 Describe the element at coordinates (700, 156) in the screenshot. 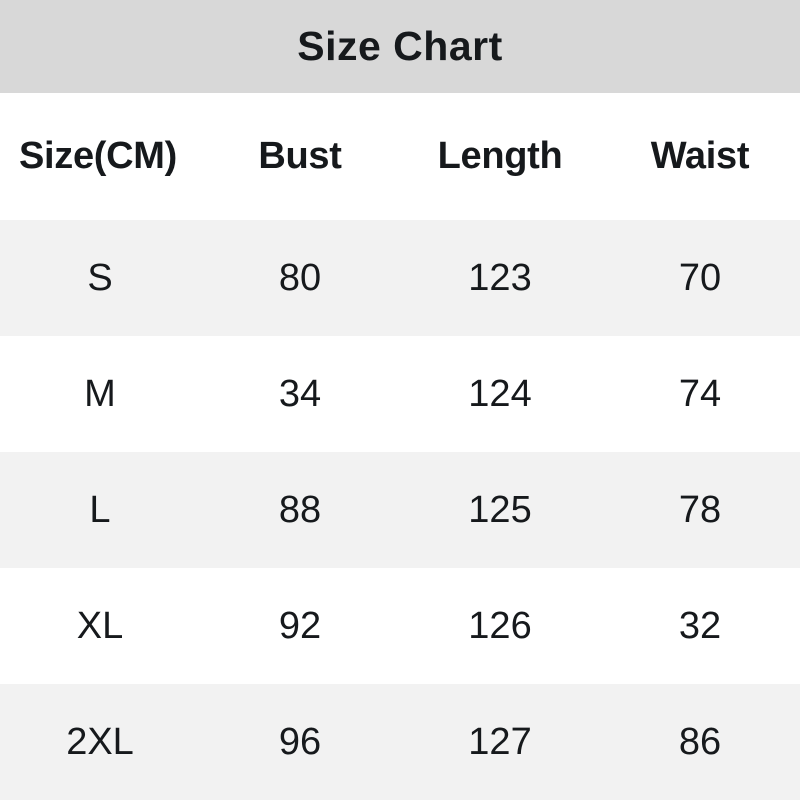

I see `column-header-waist: Waist` at that location.